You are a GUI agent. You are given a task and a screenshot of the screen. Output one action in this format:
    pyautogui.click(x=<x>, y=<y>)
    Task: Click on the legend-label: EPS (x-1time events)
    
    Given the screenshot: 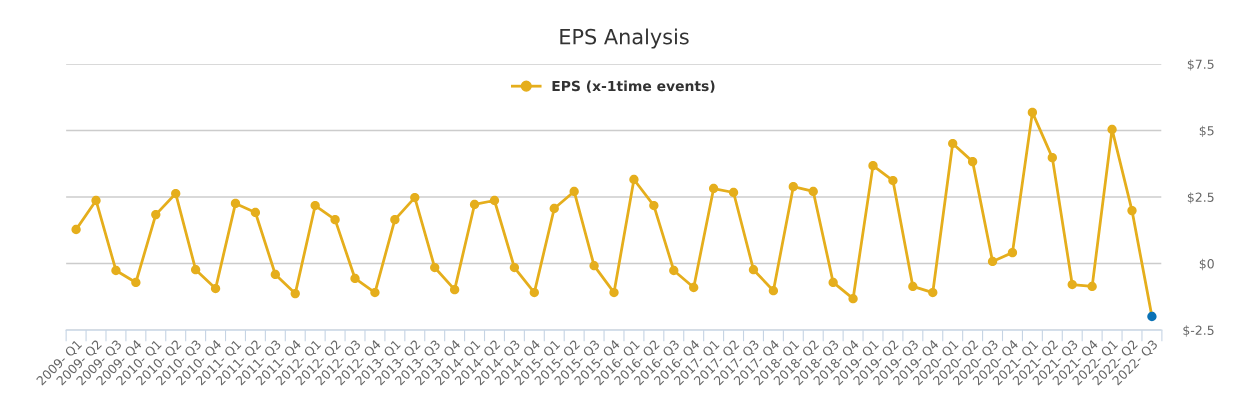 What is the action you would take?
    pyautogui.click(x=633, y=86)
    